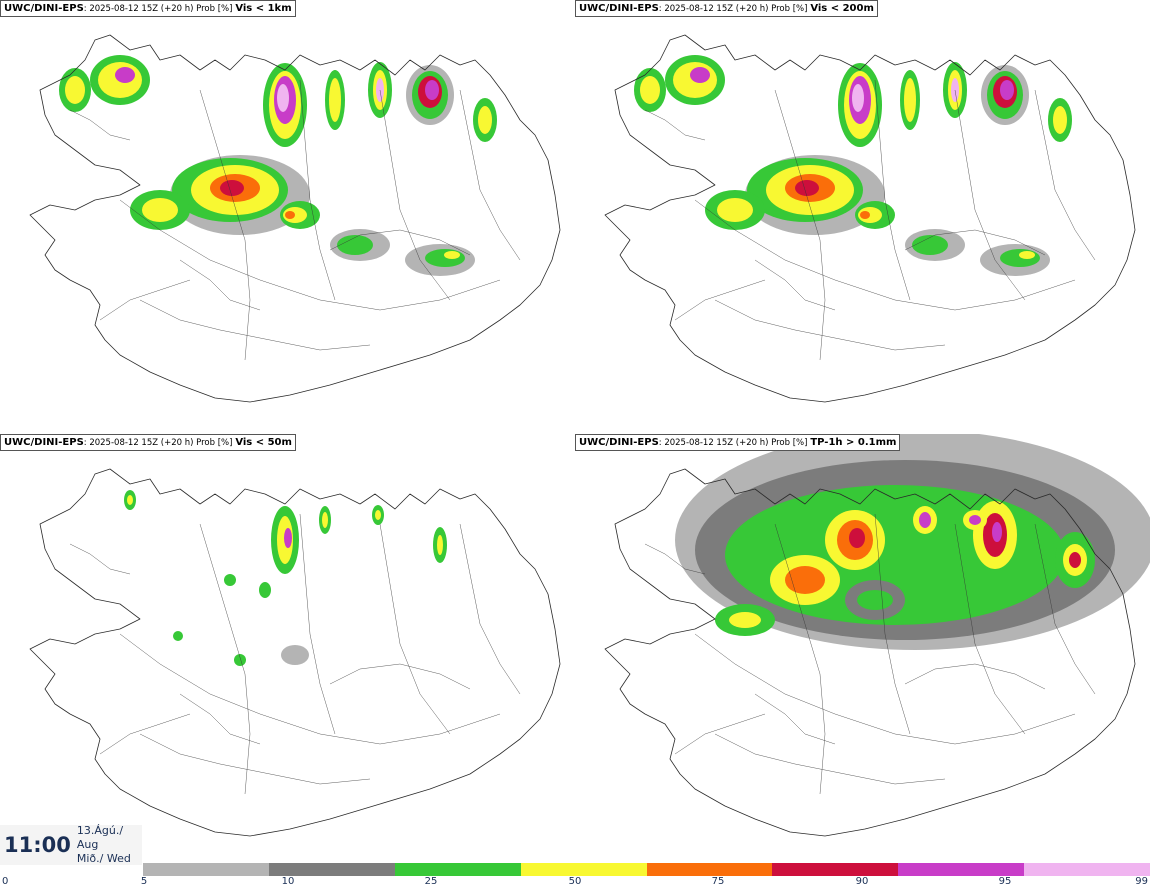  I want to click on parameter-name: TP-1h > 0.1mm, so click(853, 442).